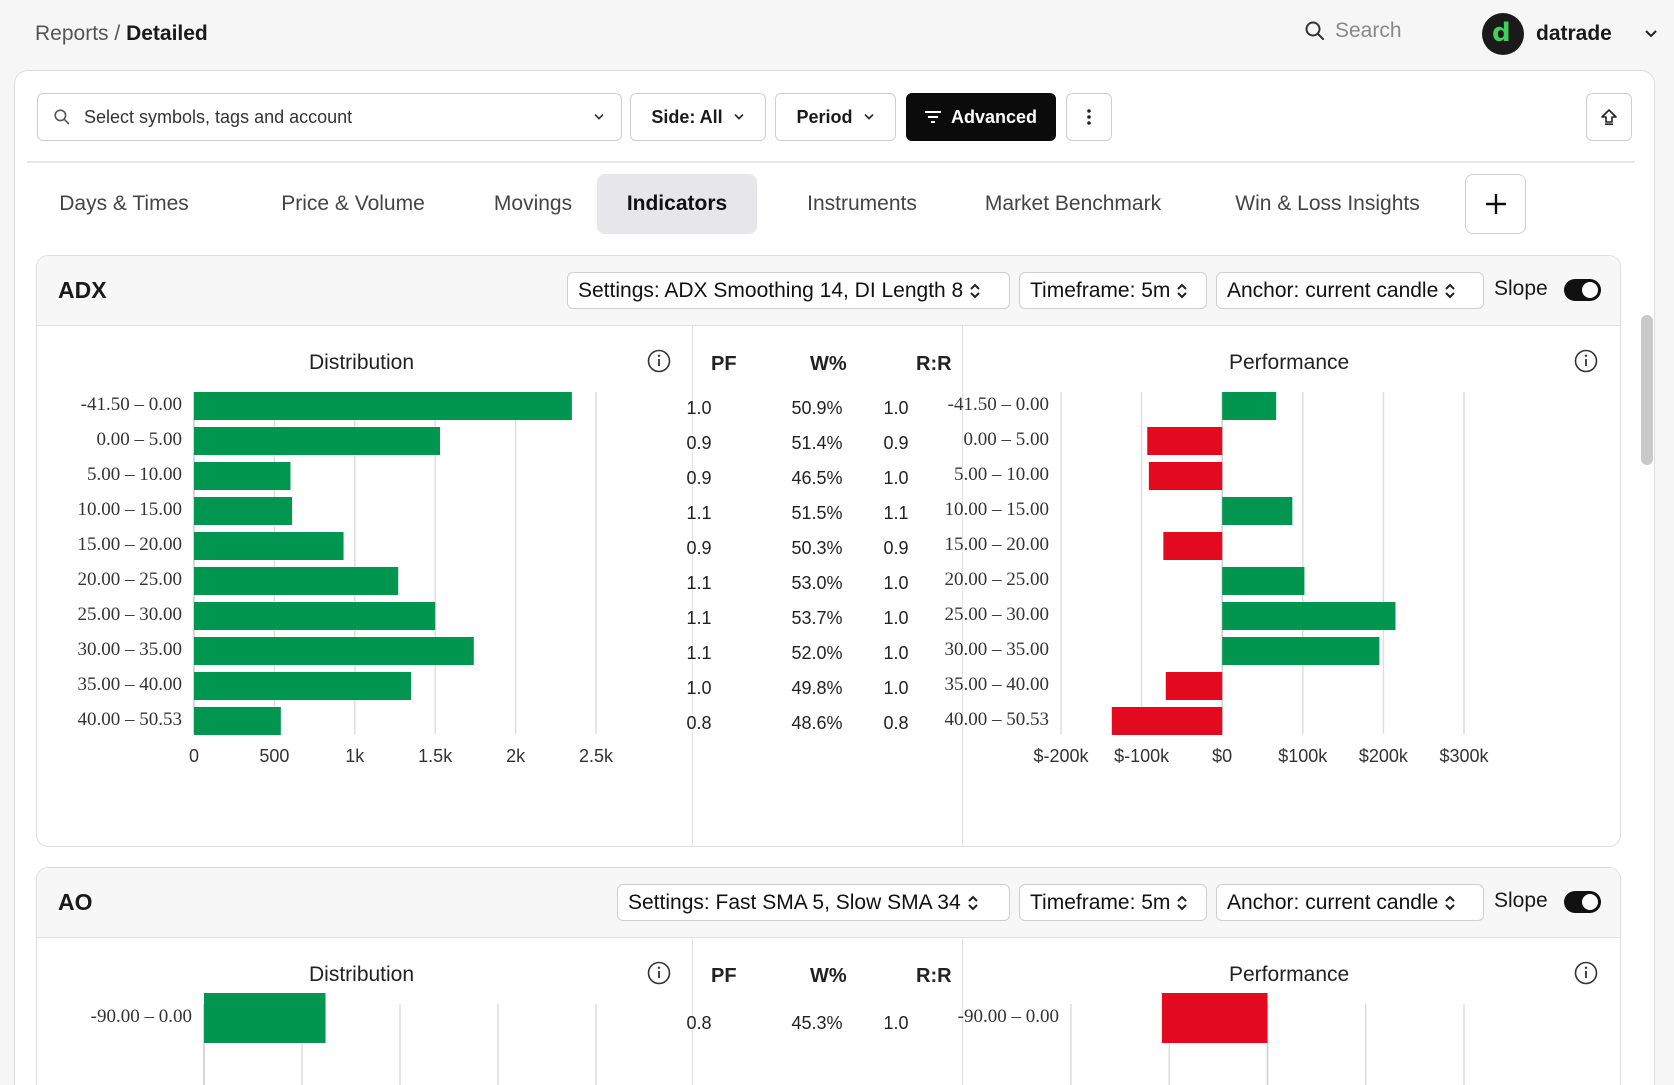 The image size is (1674, 1085). Describe the element at coordinates (1570, 34) in the screenshot. I see `user-menu: d datrade` at that location.